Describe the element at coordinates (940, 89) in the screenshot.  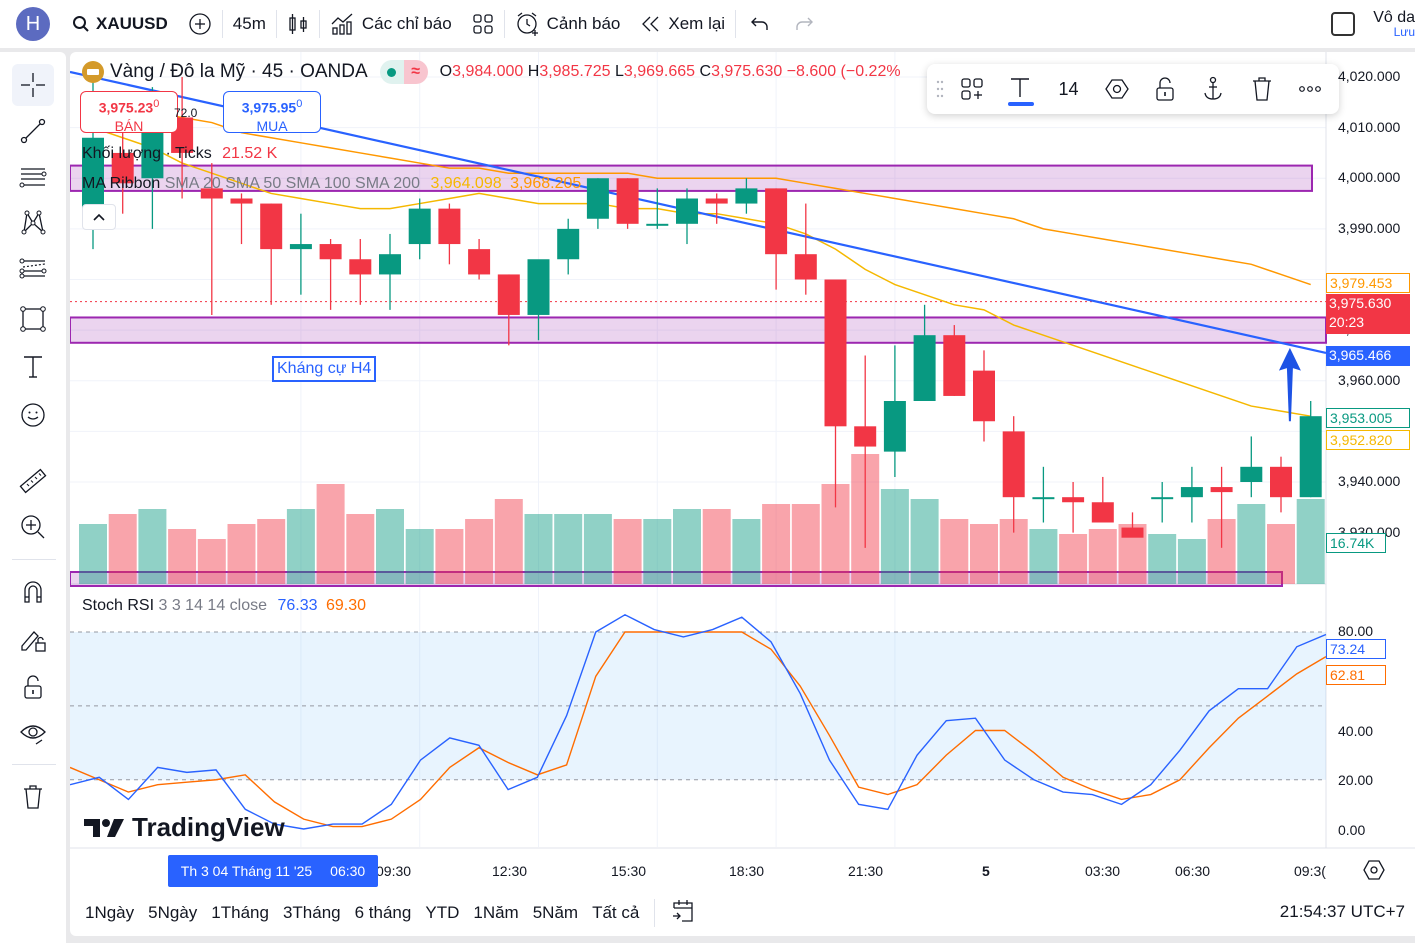
I see `drag-handle` at that location.